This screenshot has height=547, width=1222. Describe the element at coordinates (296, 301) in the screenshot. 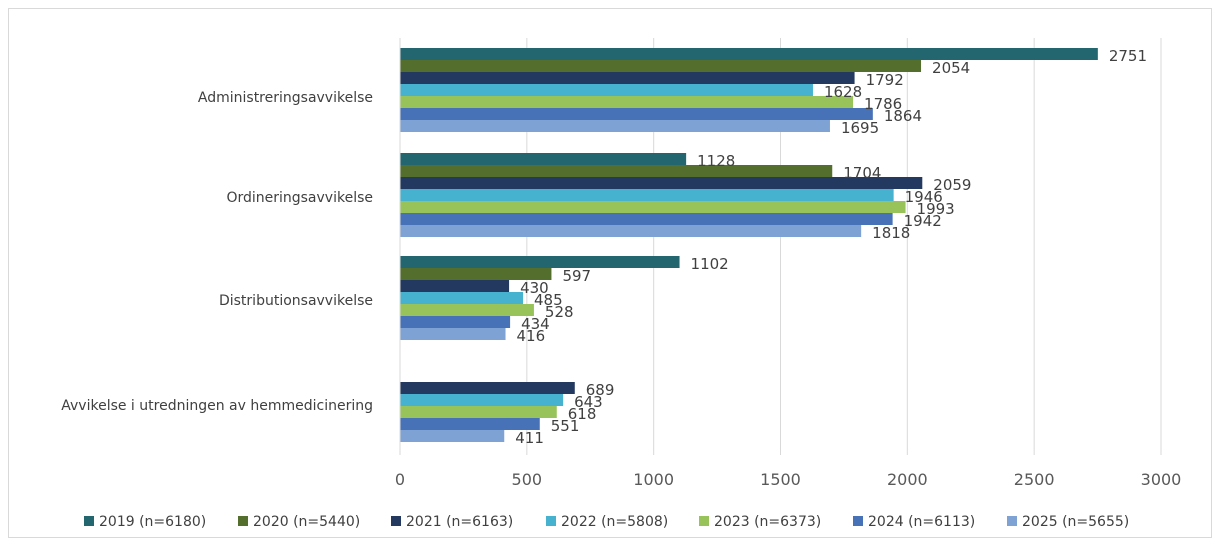

I see `category-label: Distributionsavvikelse` at that location.